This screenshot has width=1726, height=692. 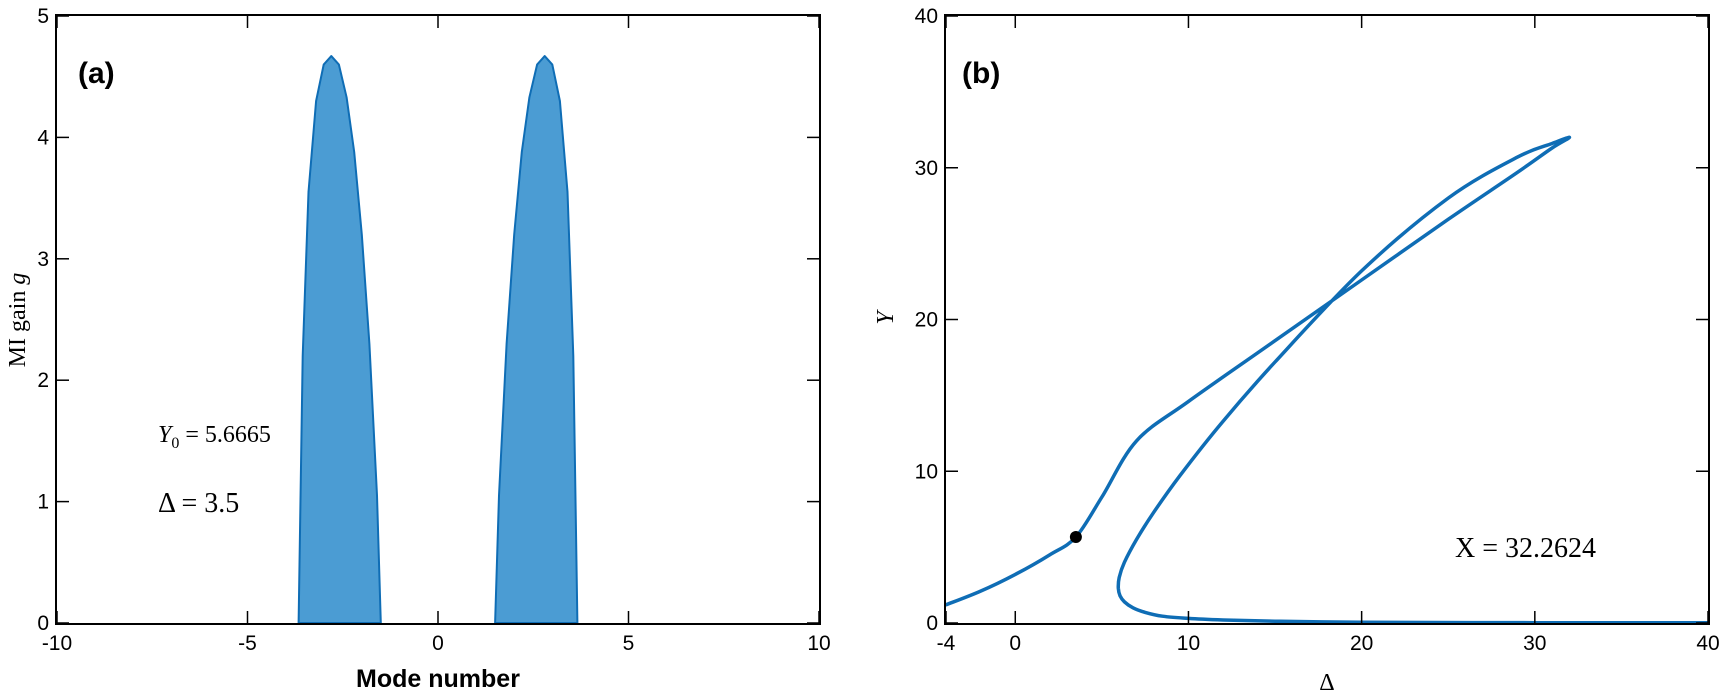 What do you see at coordinates (932, 623) in the screenshot?
I see `b-ytick-label: 0` at bounding box center [932, 623].